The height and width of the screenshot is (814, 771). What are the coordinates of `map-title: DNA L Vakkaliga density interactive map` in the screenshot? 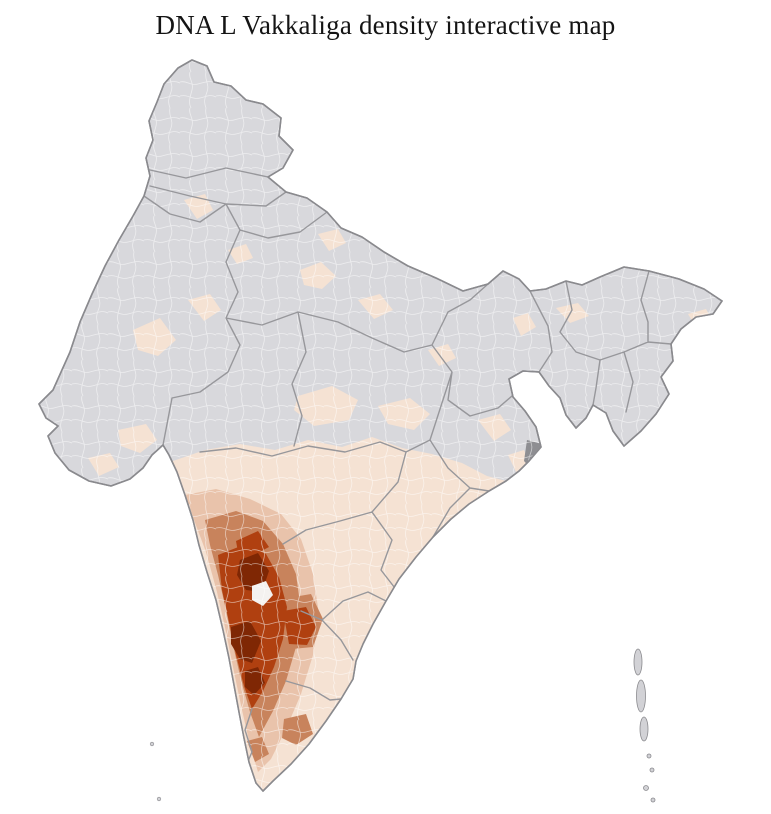 It's located at (385, 25).